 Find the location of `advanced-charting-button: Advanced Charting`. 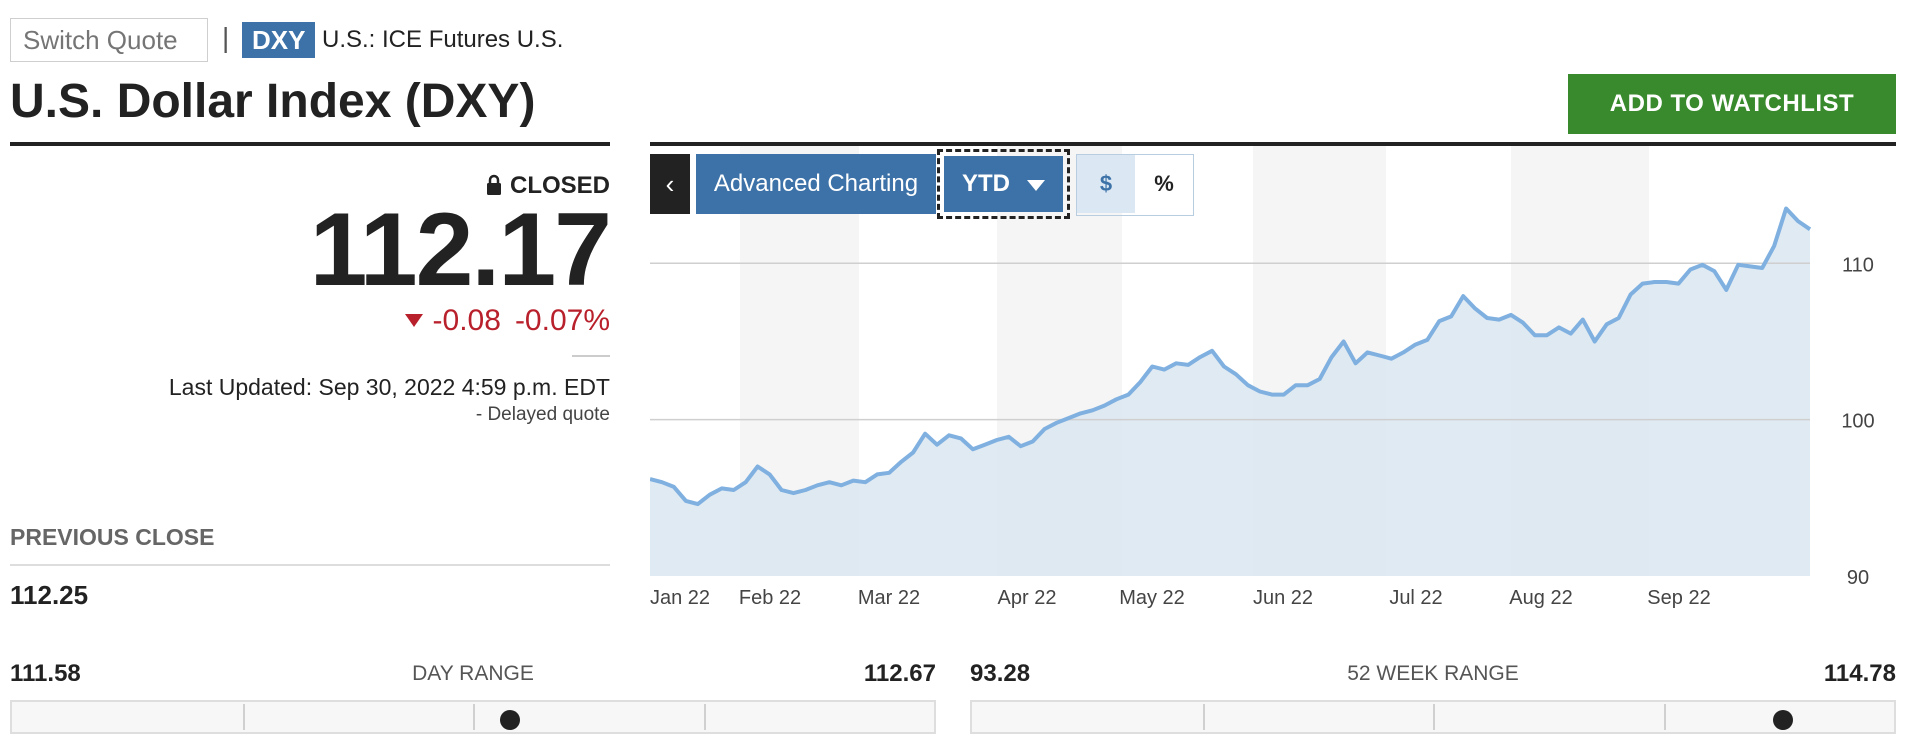

advanced-charting-button: Advanced Charting is located at coordinates (816, 184).